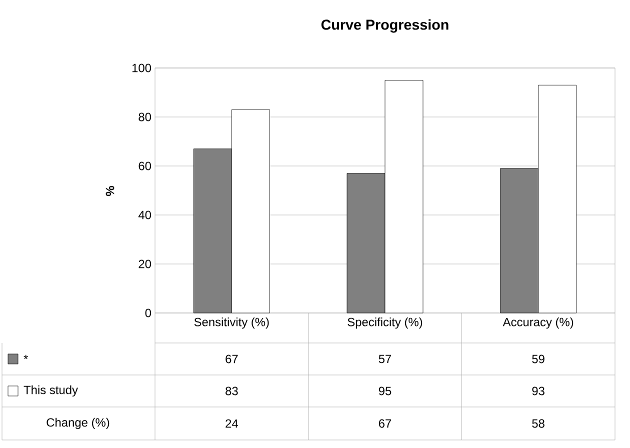 Image resolution: width=630 pixels, height=448 pixels. I want to click on x-tick-label: Accuracy (%), so click(538, 323).